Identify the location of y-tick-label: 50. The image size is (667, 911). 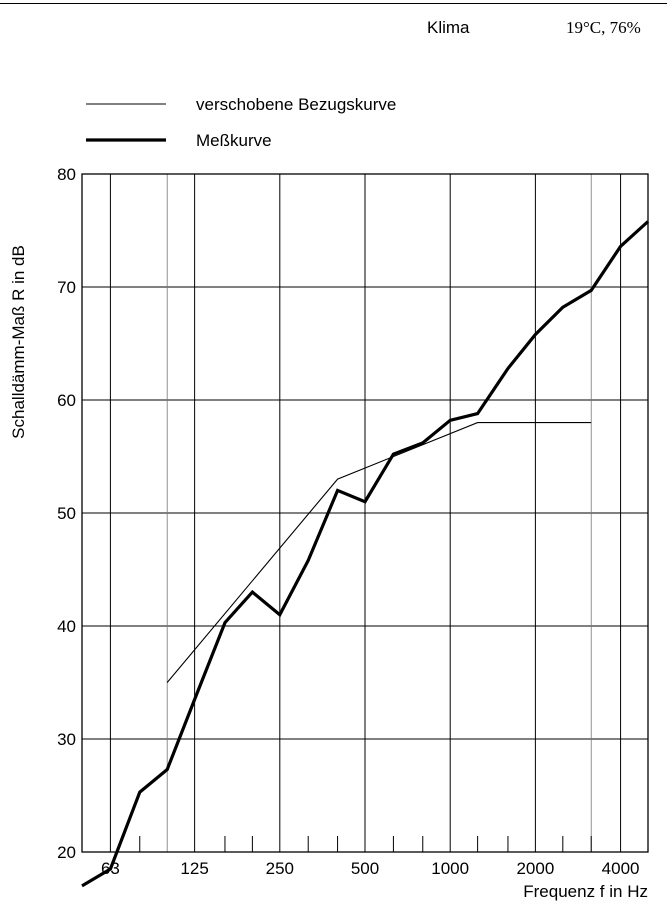
(66, 513).